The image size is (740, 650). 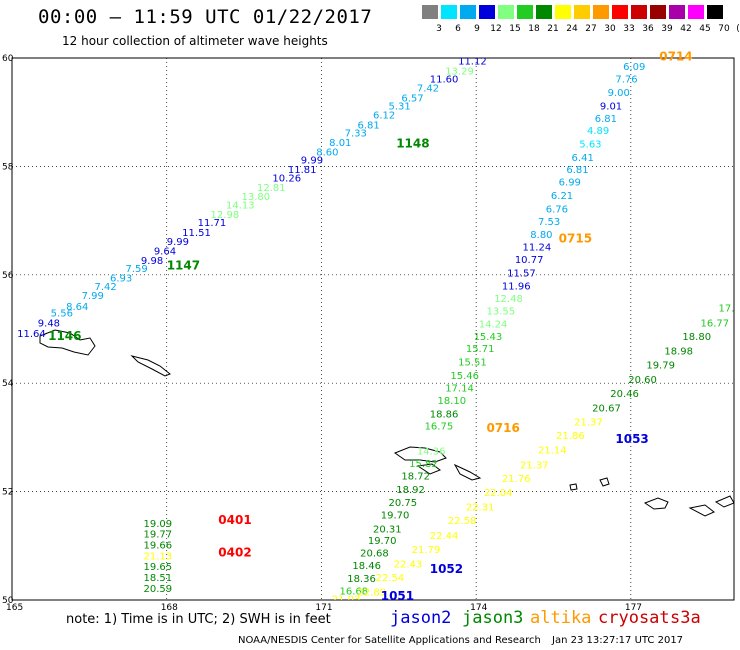 What do you see at coordinates (225, 215) in the screenshot?
I see `wave-height-value: 12.98` at bounding box center [225, 215].